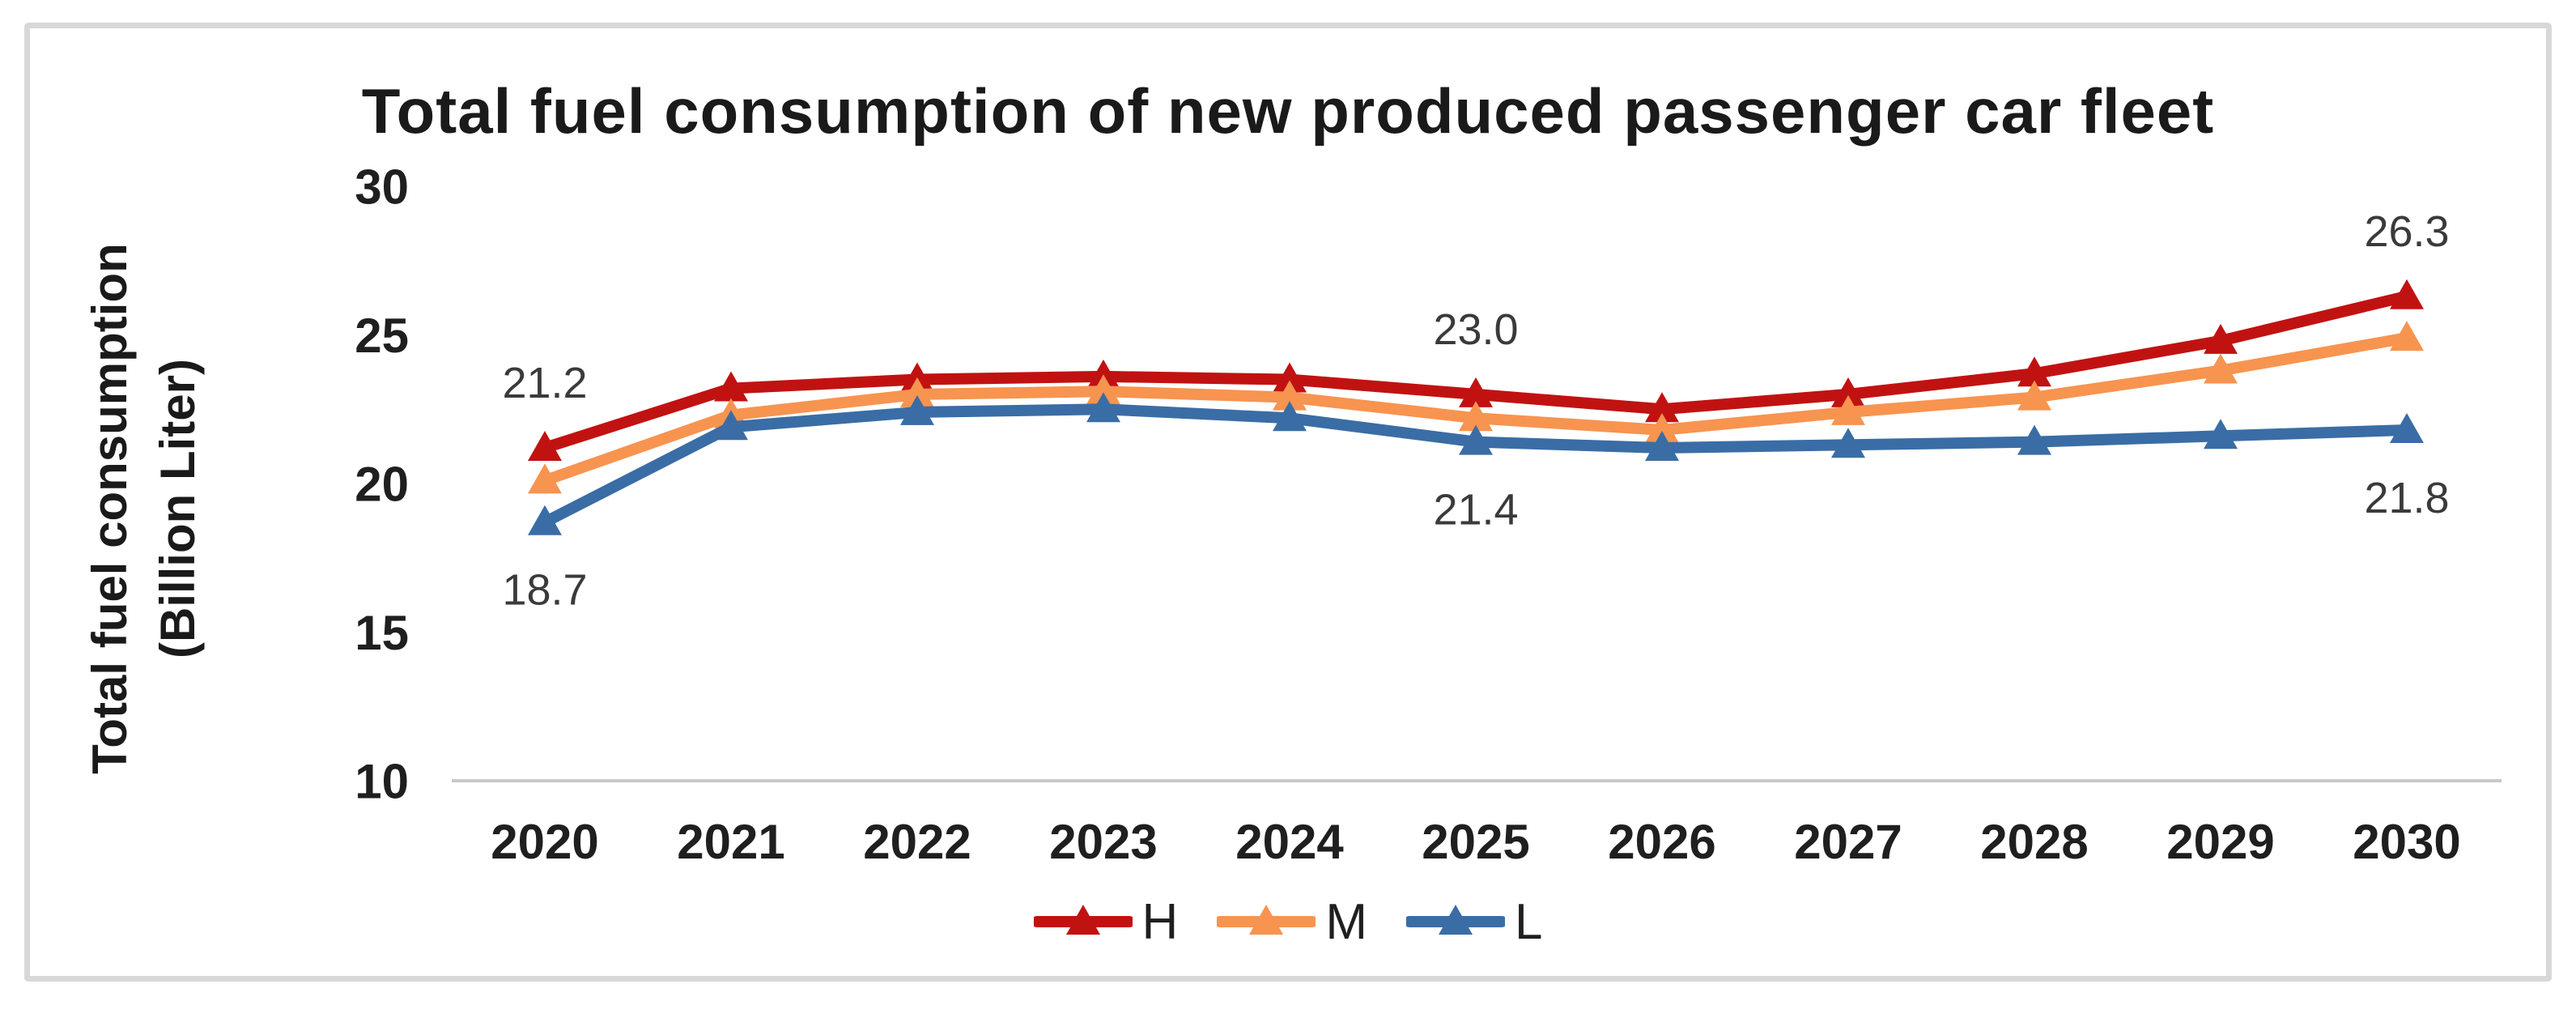  What do you see at coordinates (1103, 842) in the screenshot?
I see `x-tick-label: 2023` at bounding box center [1103, 842].